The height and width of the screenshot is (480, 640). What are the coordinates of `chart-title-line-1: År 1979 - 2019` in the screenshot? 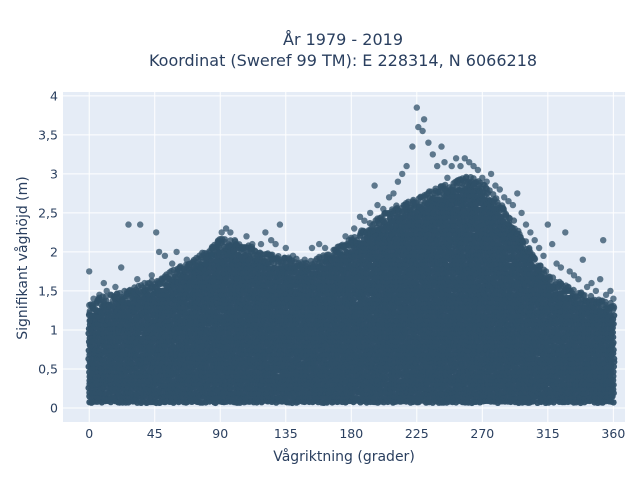 It's located at (343, 39).